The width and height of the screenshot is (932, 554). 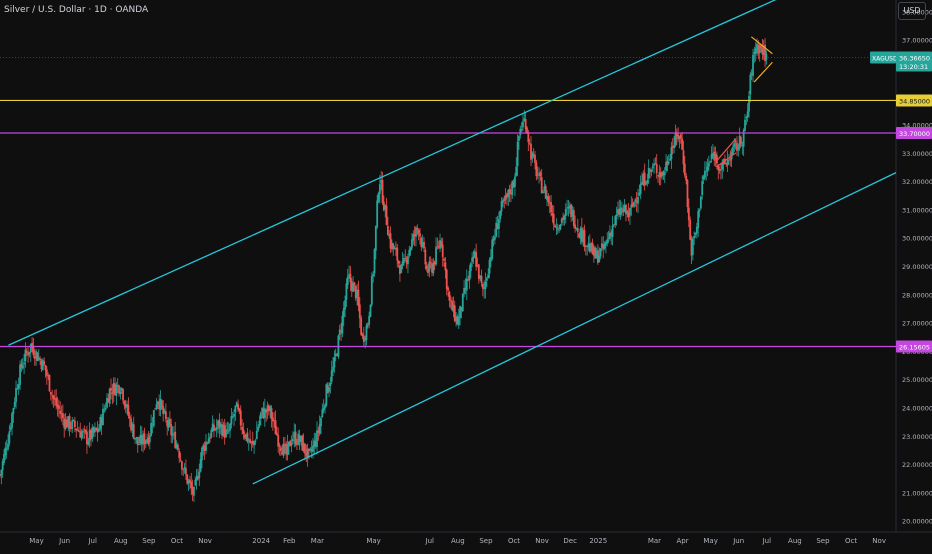 I want to click on x-tick-label: May, so click(x=710, y=541).